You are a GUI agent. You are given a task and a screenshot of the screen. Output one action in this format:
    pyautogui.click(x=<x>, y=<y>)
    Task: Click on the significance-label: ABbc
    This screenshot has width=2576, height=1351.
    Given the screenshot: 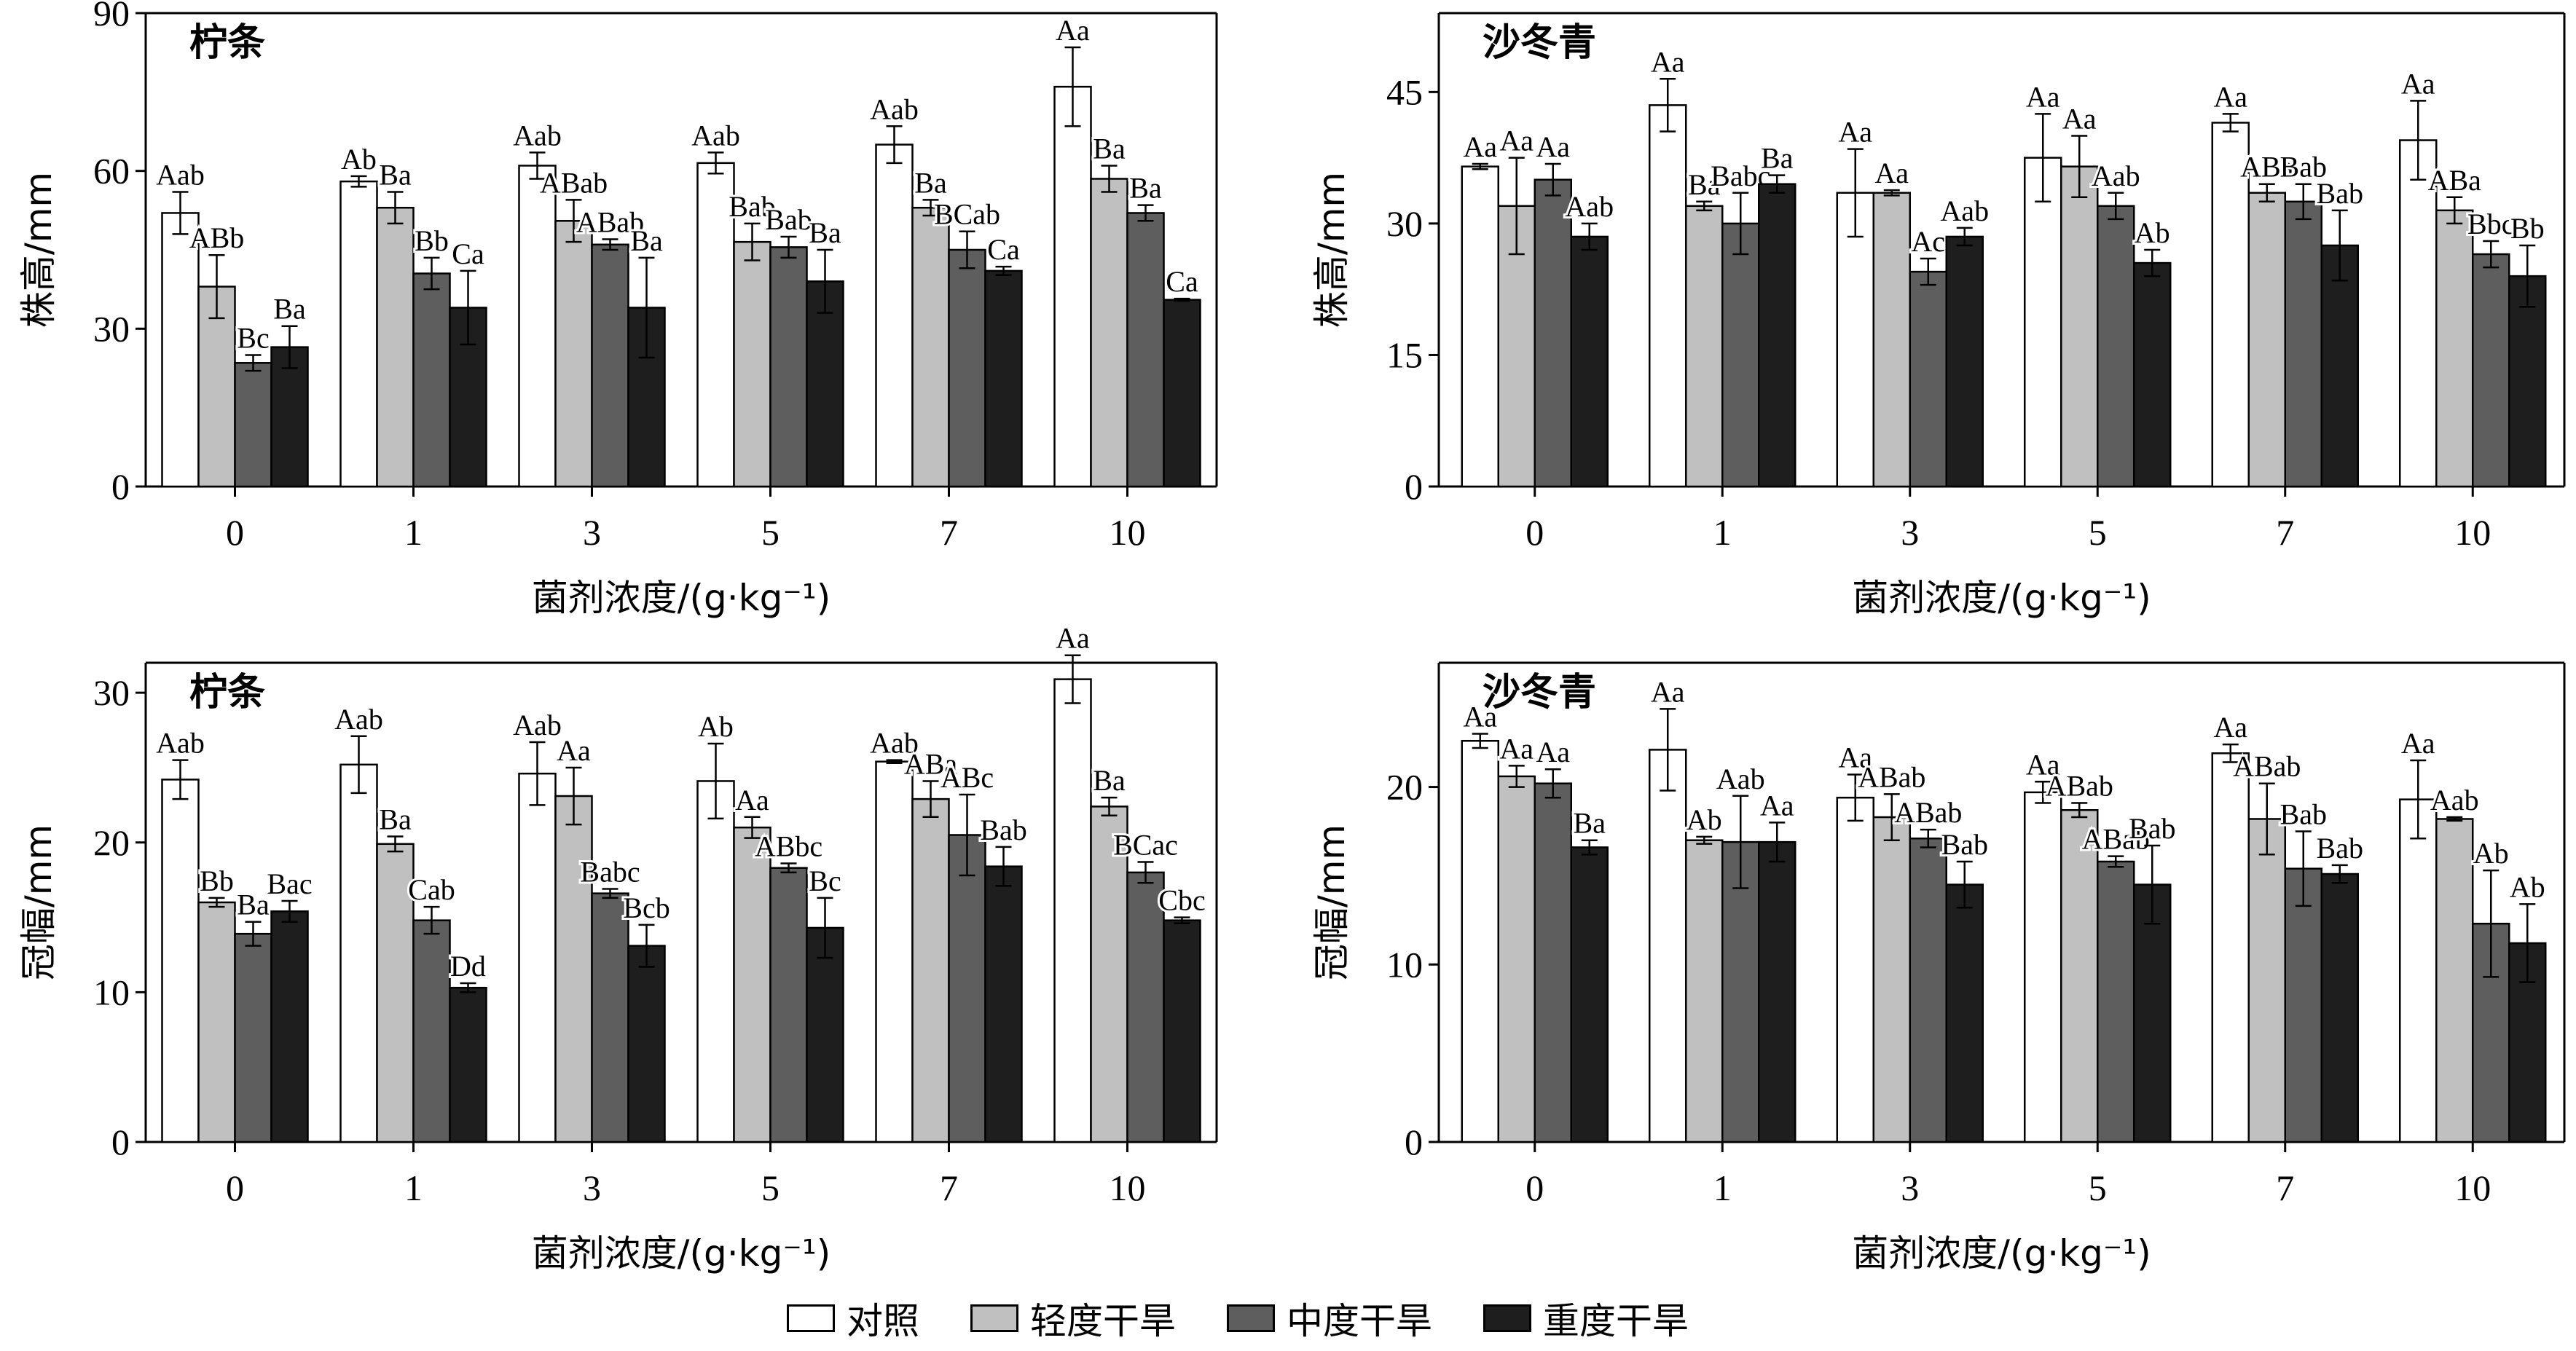 What is the action you would take?
    pyautogui.click(x=788, y=846)
    